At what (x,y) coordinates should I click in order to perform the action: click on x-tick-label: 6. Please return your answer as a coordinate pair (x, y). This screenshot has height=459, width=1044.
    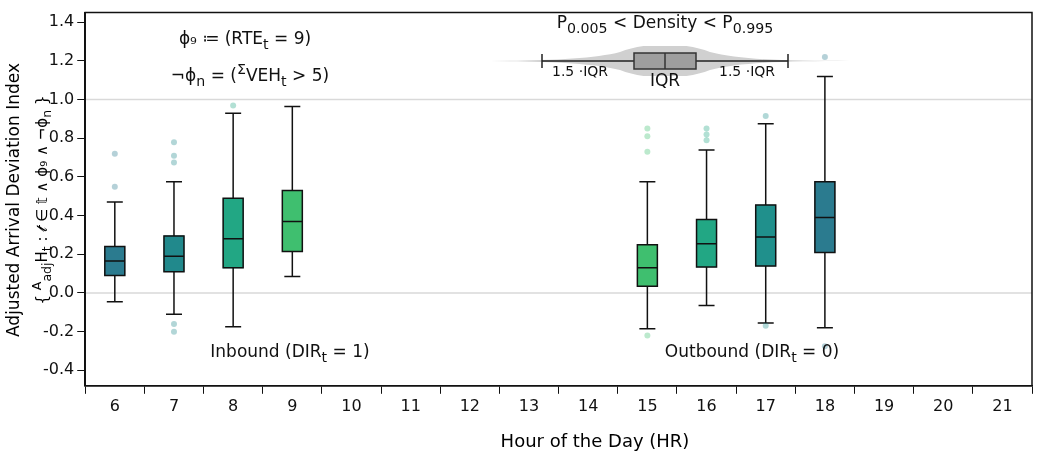
    Looking at the image, I should click on (114, 405).